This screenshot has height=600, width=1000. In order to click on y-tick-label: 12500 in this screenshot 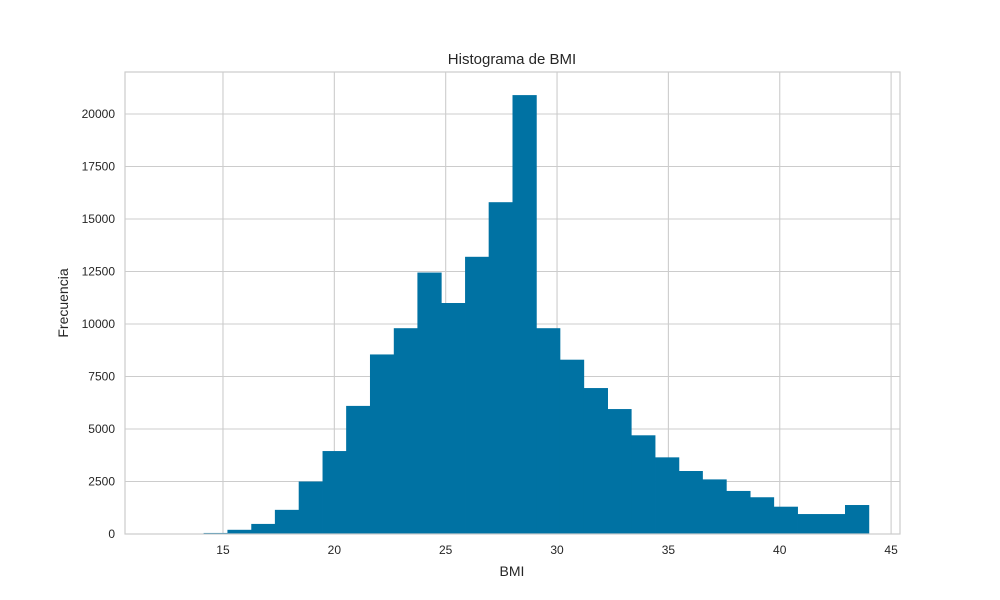, I will do `click(99, 272)`.